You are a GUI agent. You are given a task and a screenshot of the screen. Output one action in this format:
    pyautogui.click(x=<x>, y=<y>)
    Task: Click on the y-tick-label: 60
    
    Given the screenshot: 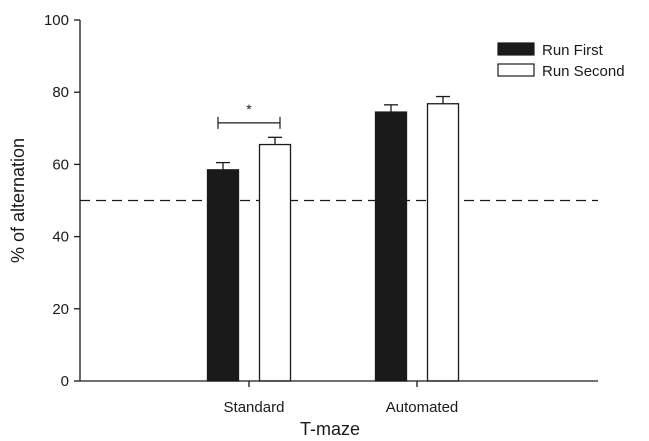 What is the action you would take?
    pyautogui.click(x=60, y=164)
    